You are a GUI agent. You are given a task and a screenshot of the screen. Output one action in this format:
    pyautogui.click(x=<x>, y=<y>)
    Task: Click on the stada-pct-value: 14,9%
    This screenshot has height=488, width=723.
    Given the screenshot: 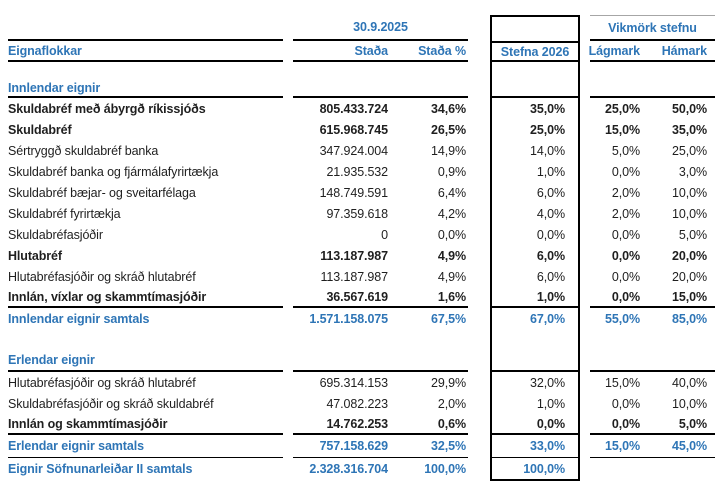 What is the action you would take?
    pyautogui.click(x=448, y=150)
    